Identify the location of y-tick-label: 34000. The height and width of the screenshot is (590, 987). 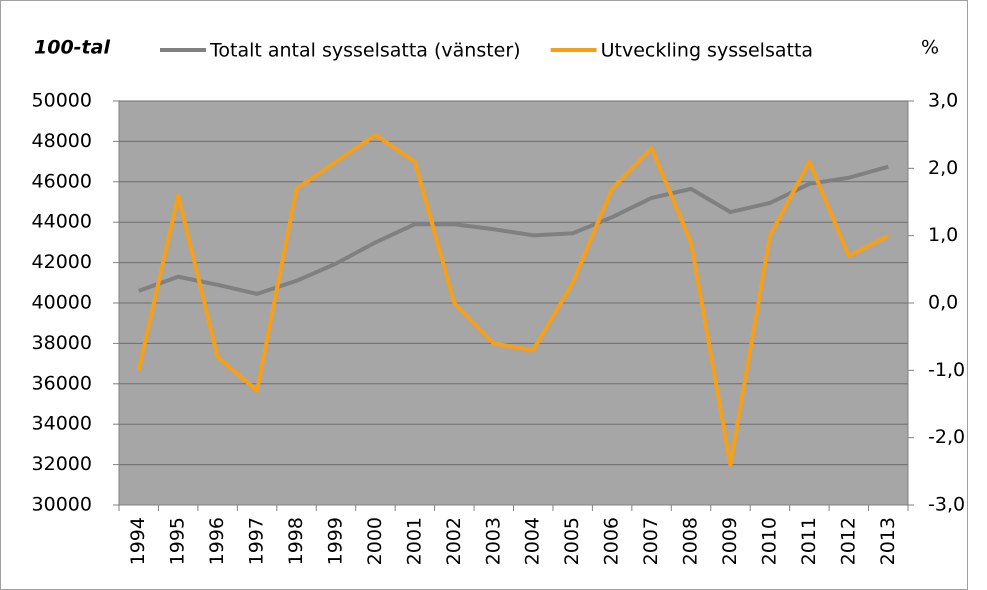
(62, 424).